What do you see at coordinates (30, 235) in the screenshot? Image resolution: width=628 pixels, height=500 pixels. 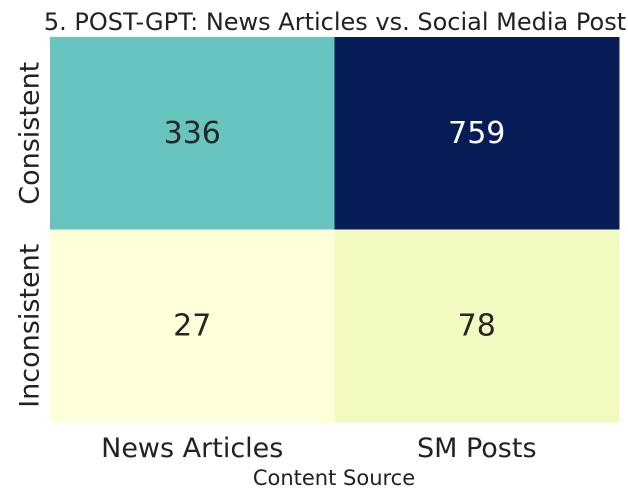 I see `y-tick-labels: Consistent Inconsistent` at bounding box center [30, 235].